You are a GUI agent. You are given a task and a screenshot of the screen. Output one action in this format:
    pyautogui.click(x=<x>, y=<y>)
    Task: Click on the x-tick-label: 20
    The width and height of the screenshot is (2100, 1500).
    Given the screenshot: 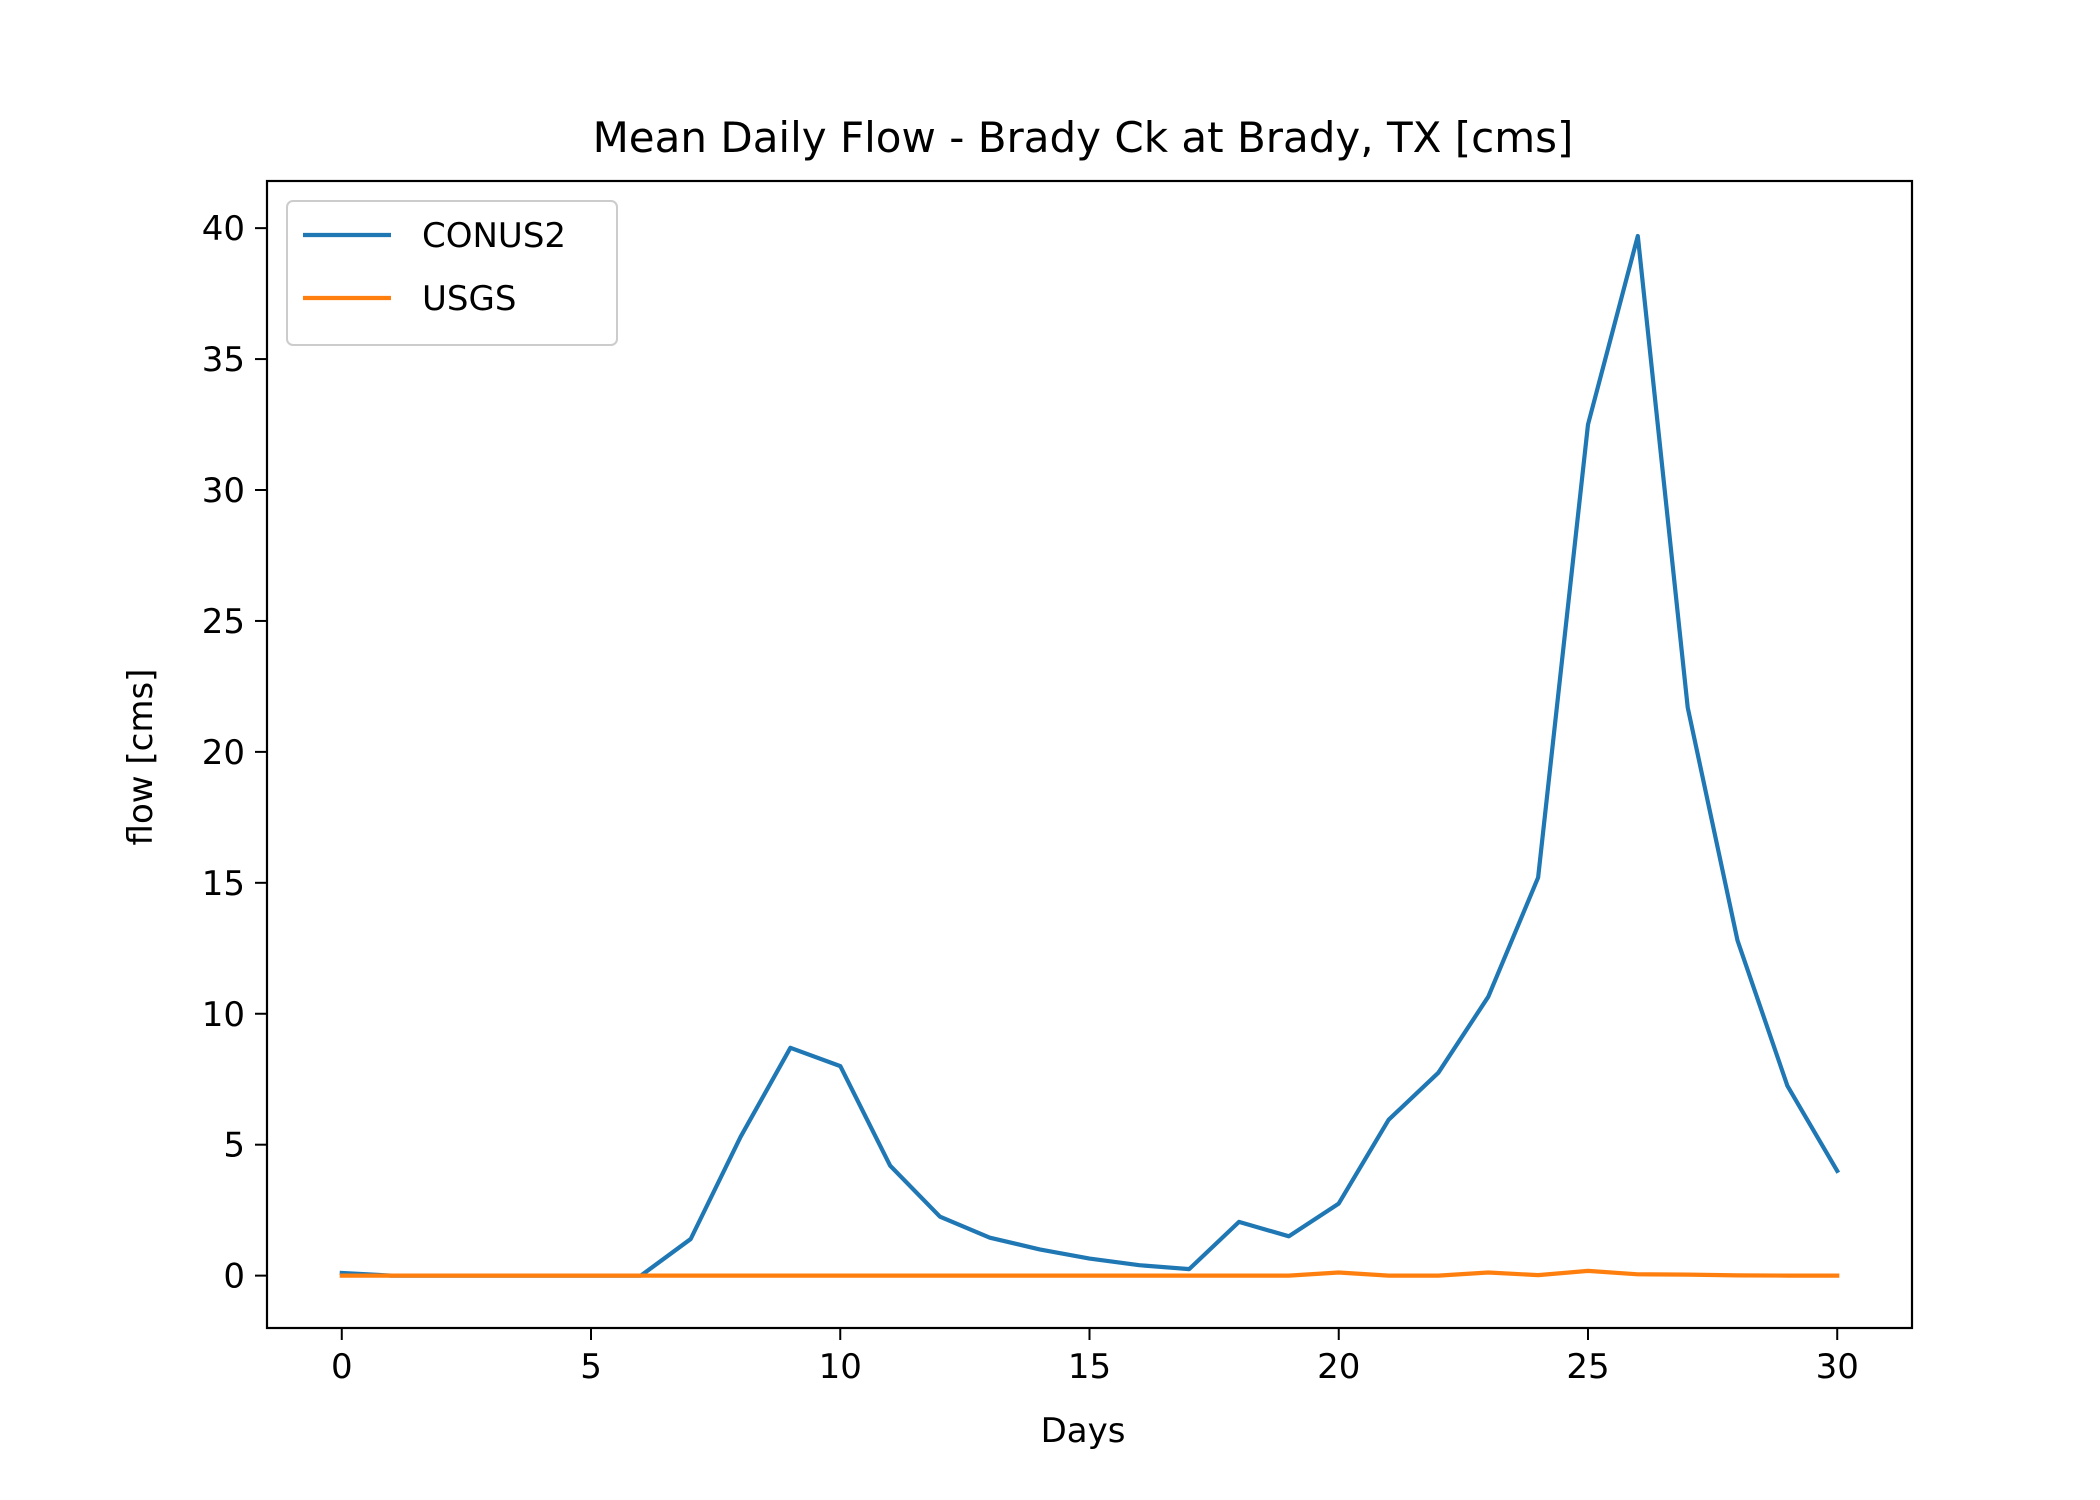 What is the action you would take?
    pyautogui.click(x=1338, y=1367)
    